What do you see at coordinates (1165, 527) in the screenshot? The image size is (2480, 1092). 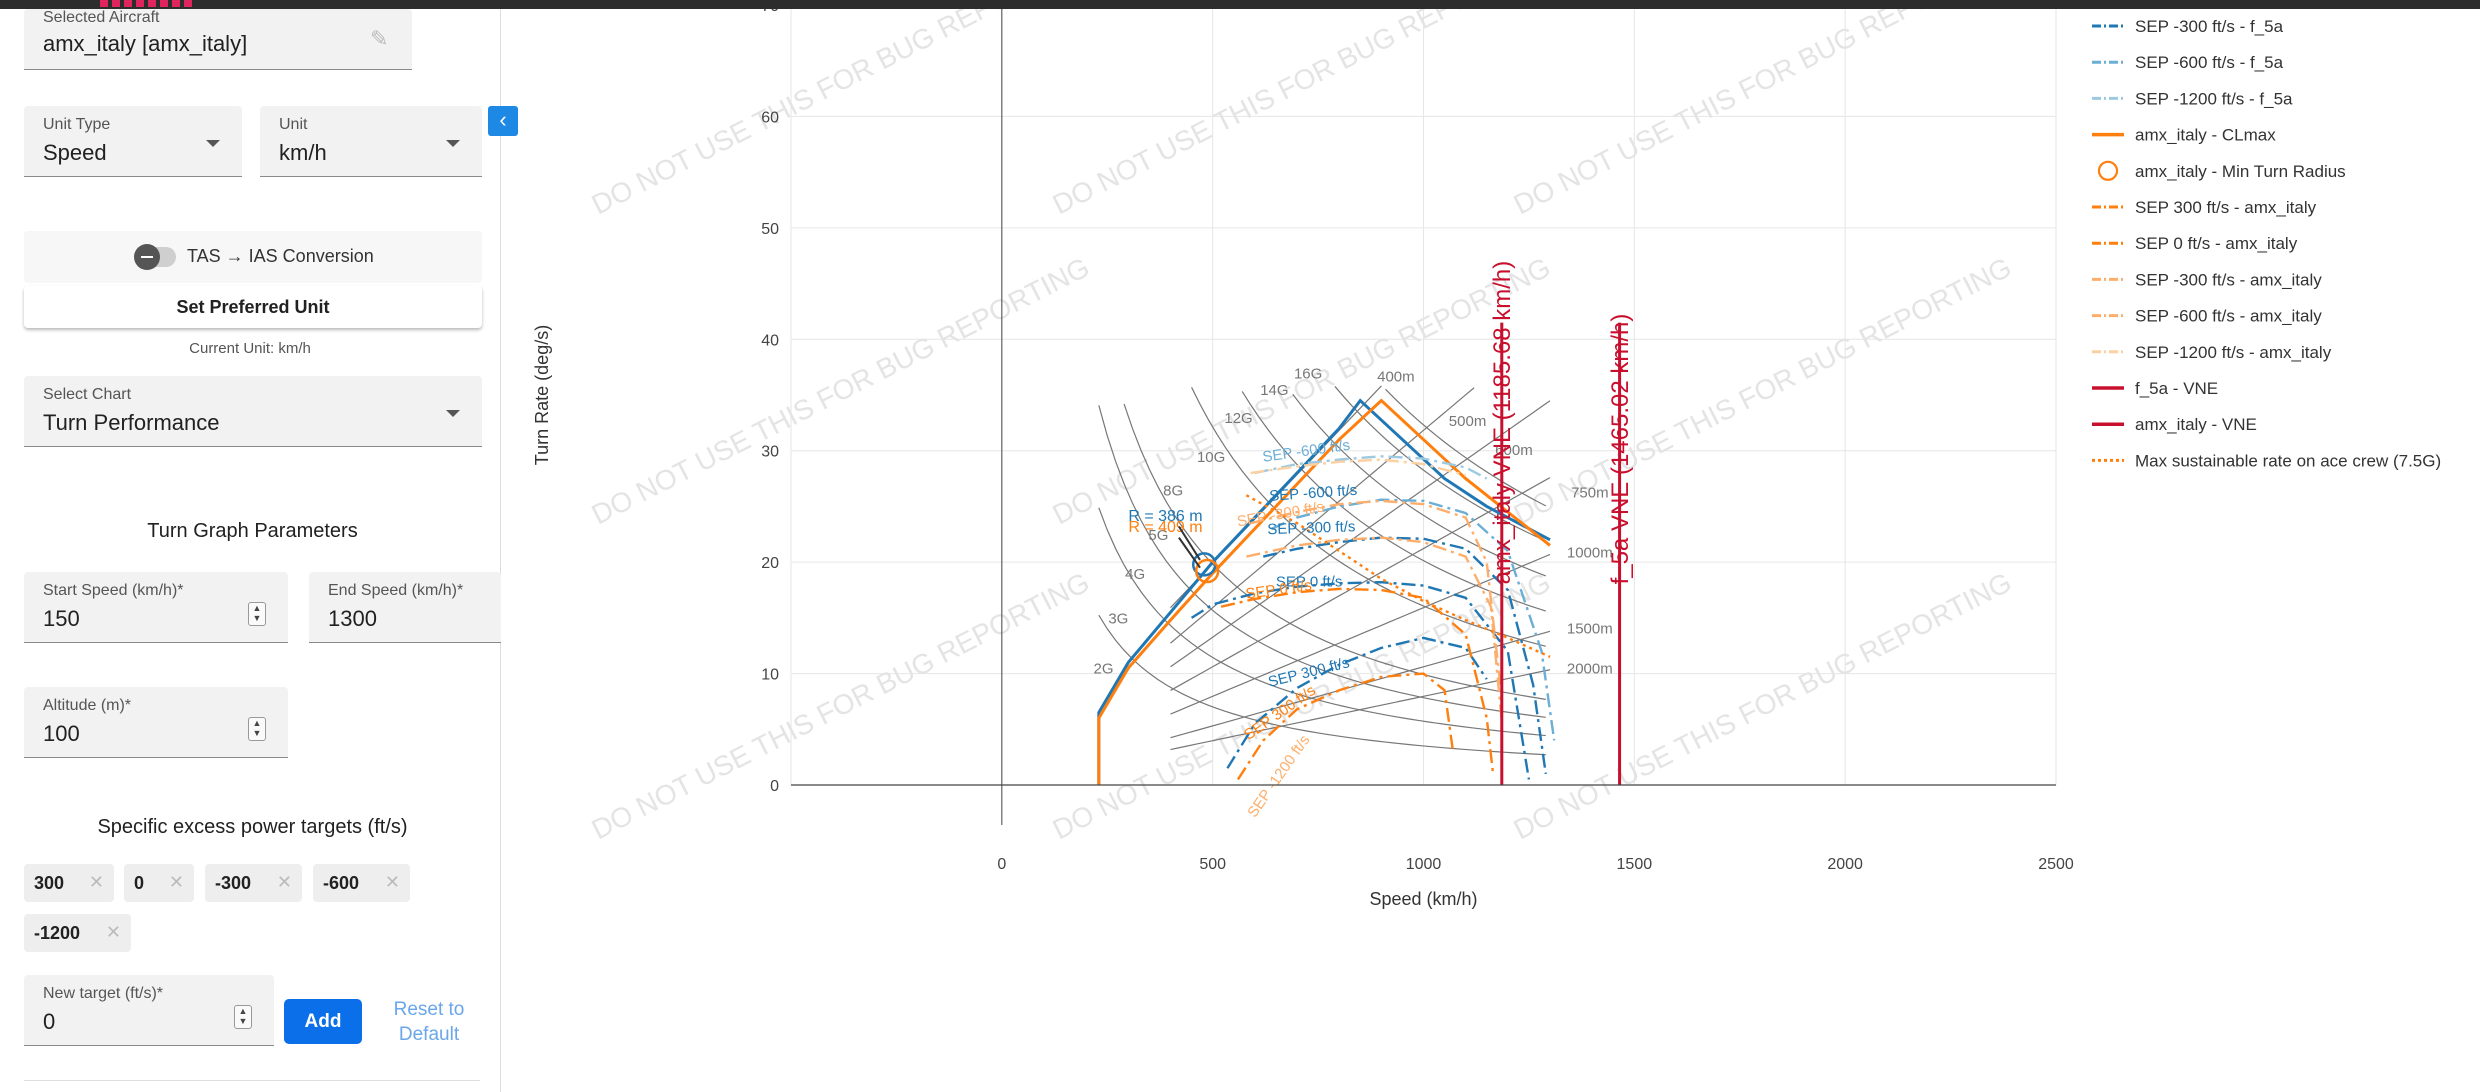 I see `radius-annotation: R = 409 m` at bounding box center [1165, 527].